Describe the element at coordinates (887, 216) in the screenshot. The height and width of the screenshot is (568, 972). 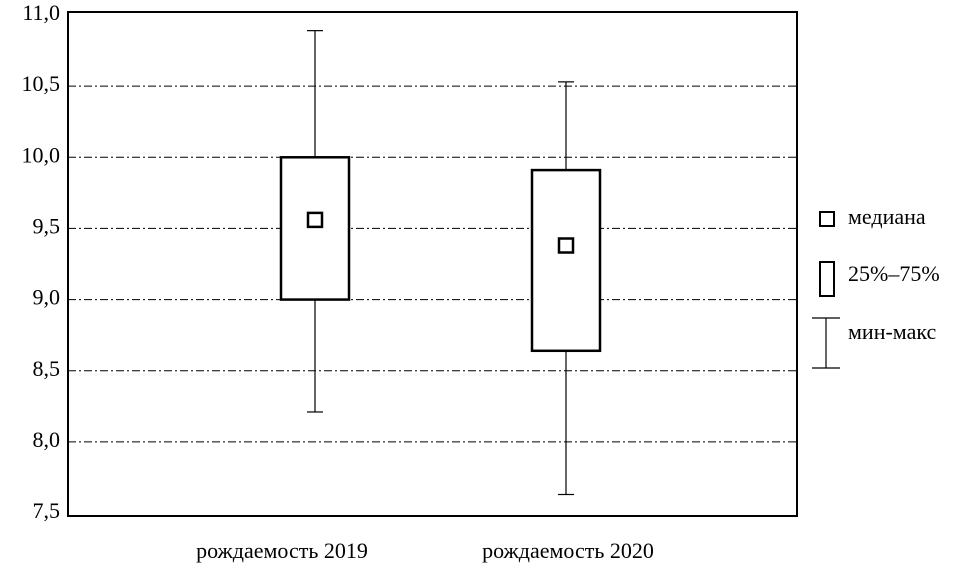
I see `legend-label: медиана` at that location.